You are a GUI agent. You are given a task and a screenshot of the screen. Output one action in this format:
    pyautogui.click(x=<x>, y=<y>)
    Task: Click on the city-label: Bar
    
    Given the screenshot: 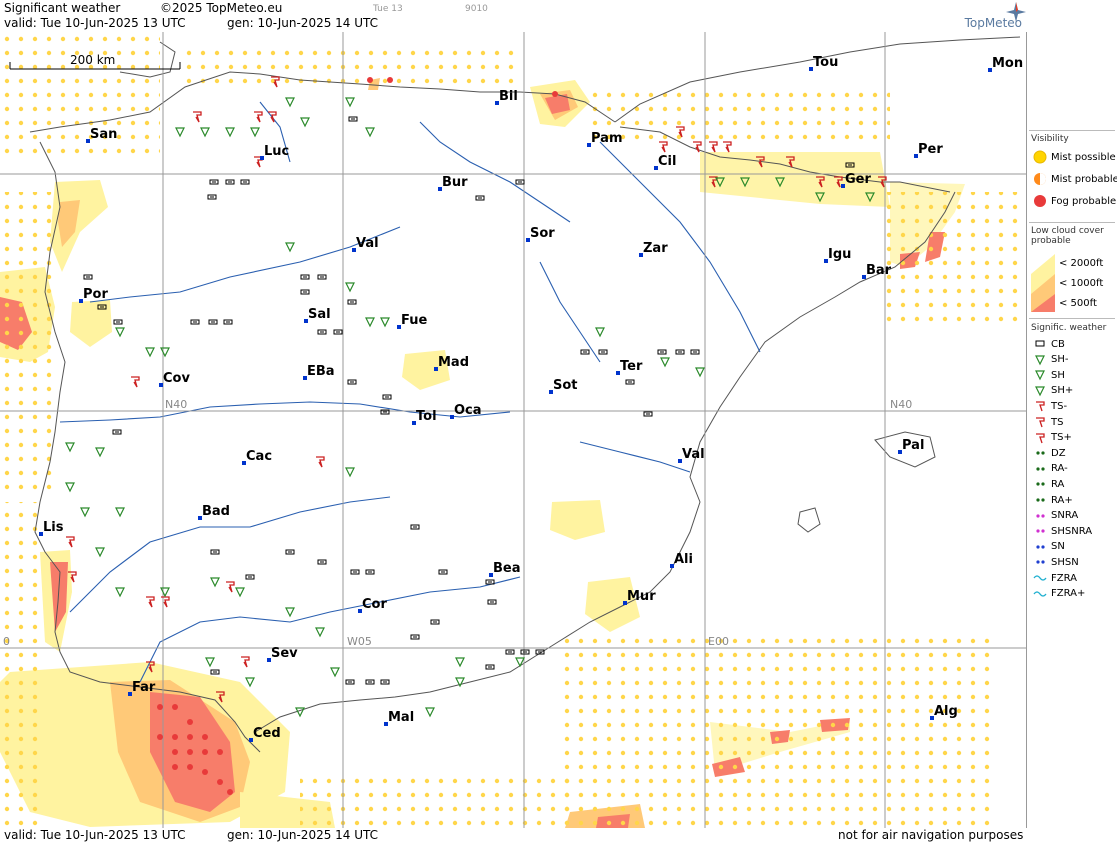 What is the action you would take?
    pyautogui.click(x=879, y=270)
    